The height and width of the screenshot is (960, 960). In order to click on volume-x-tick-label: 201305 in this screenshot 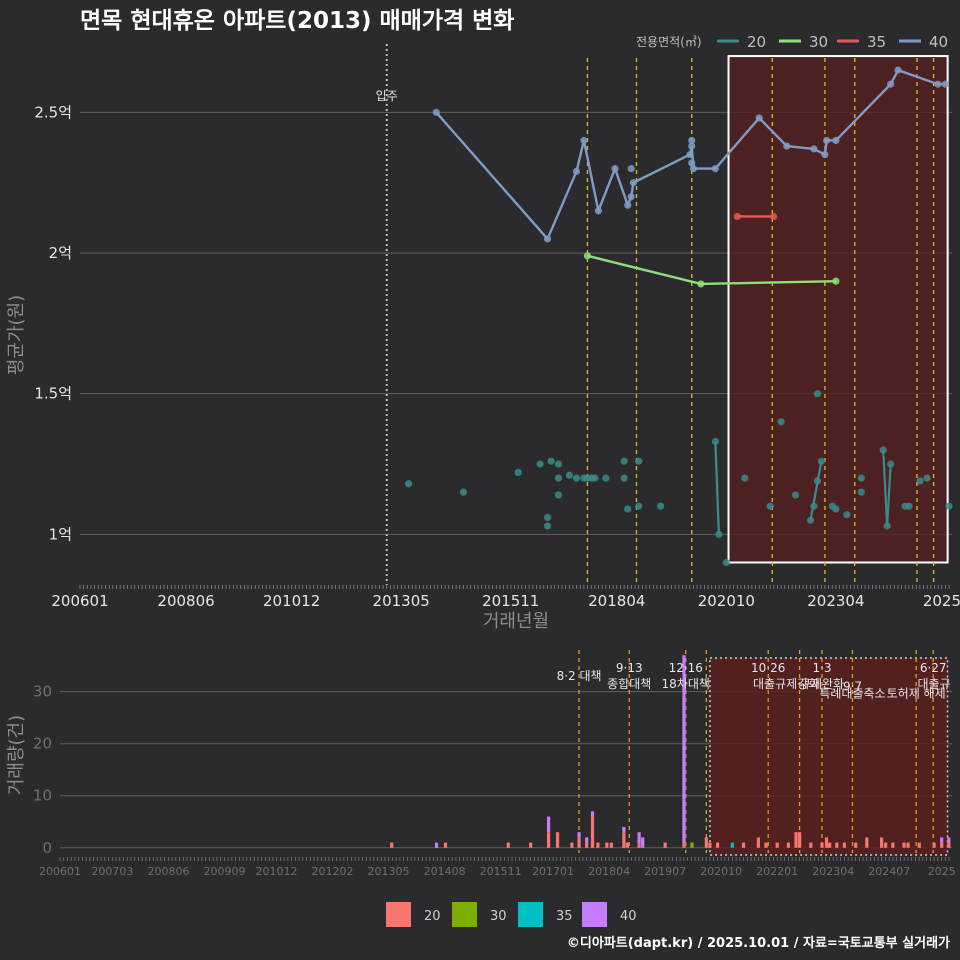, I will do `click(389, 871)`.